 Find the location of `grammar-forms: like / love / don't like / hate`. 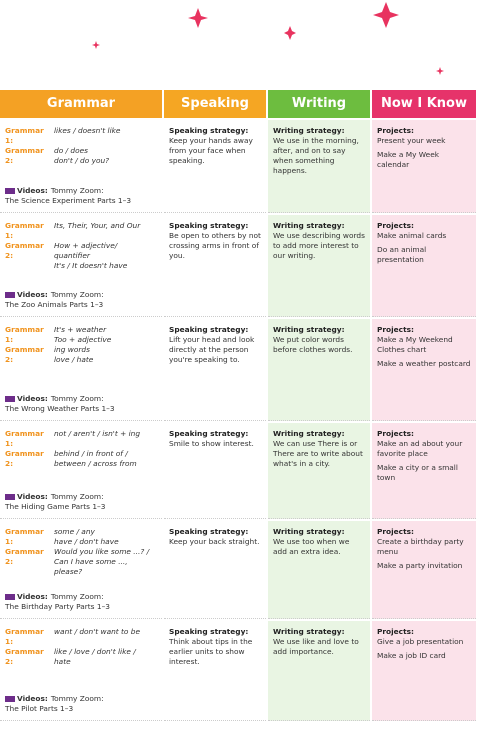

grammar-forms: like / love / don't like / hate is located at coordinates (95, 657).